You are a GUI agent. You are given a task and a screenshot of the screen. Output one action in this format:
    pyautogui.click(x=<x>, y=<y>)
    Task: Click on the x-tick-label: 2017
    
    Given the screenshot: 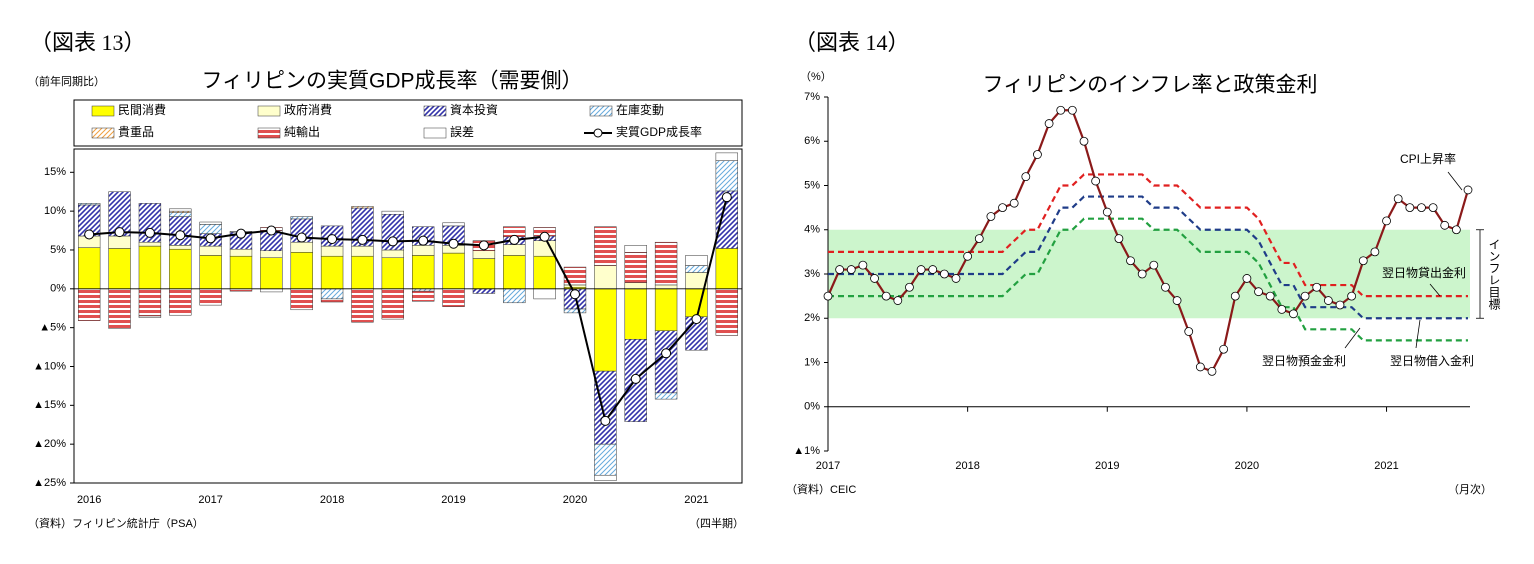 What is the action you would take?
    pyautogui.click(x=828, y=466)
    